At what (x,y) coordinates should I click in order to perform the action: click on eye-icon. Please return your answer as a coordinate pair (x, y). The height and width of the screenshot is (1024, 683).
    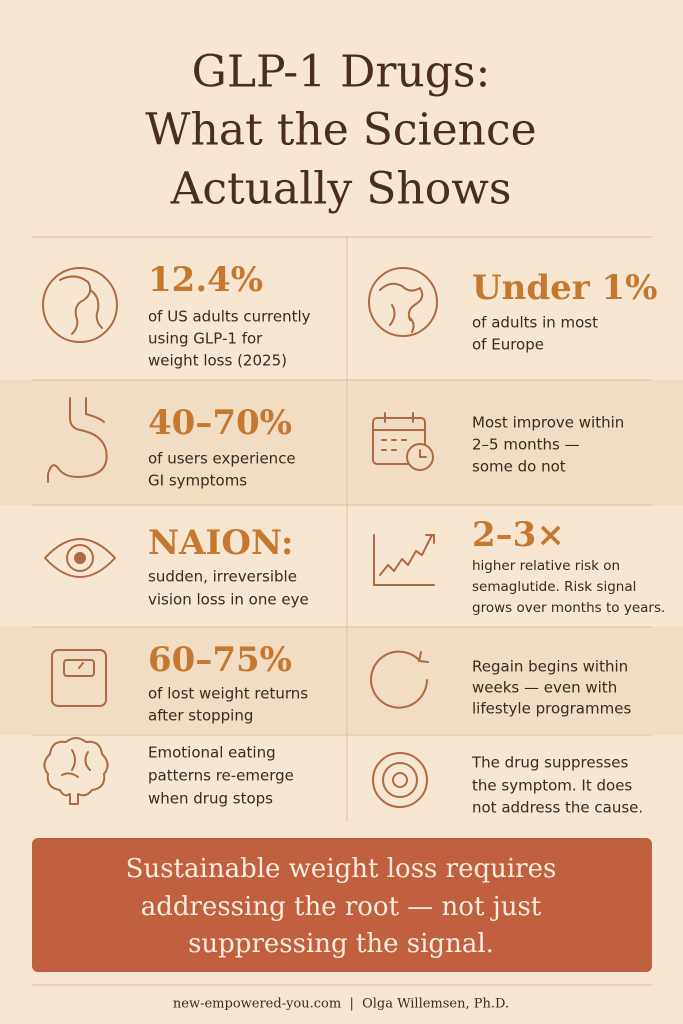
    Looking at the image, I should click on (80, 558).